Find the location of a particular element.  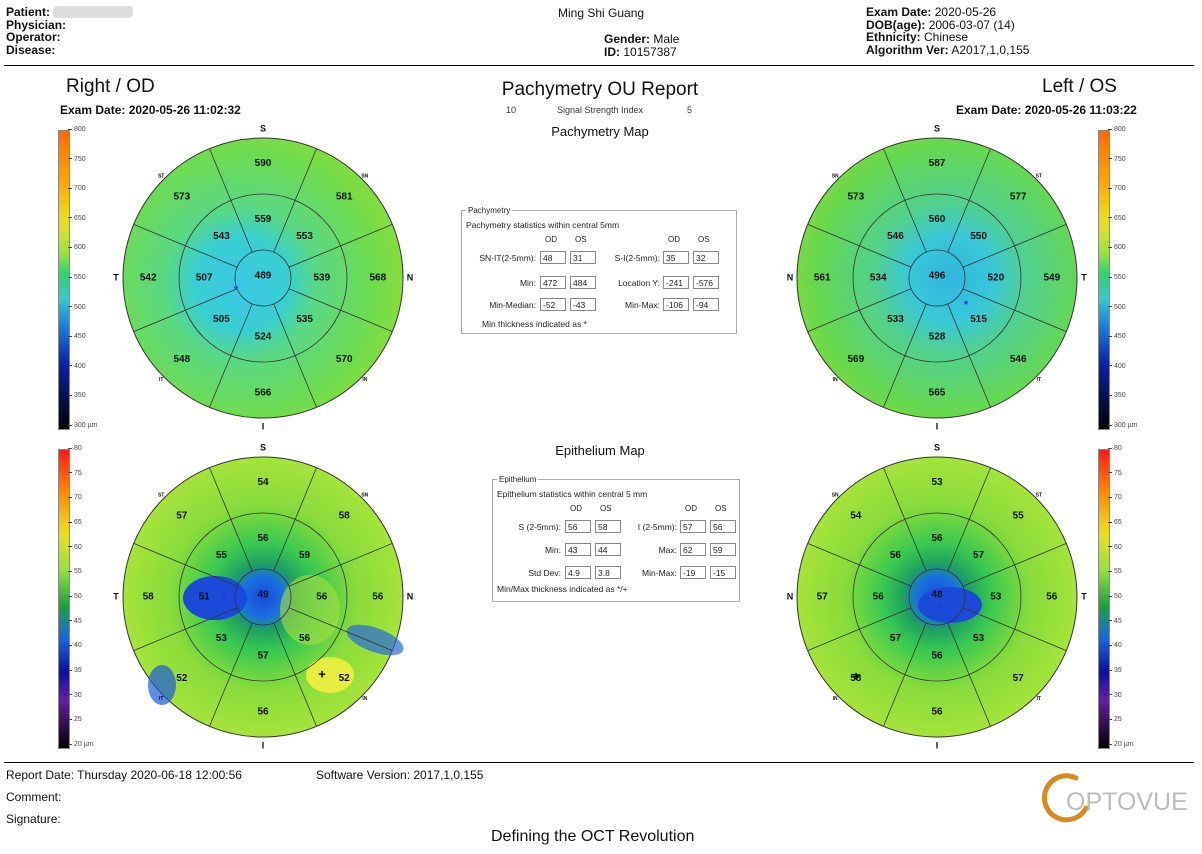

epi-note: Min/Max thickness indicated as */+ is located at coordinates (562, 589).